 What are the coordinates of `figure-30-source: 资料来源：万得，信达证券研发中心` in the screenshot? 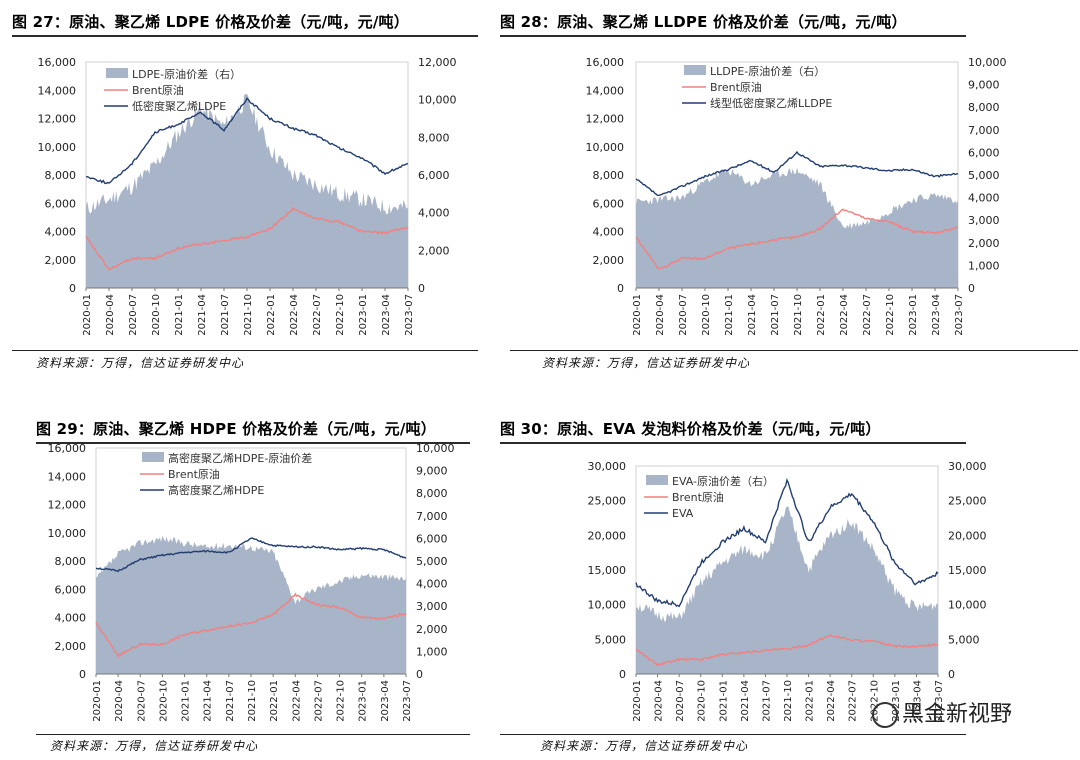 It's located at (644, 746).